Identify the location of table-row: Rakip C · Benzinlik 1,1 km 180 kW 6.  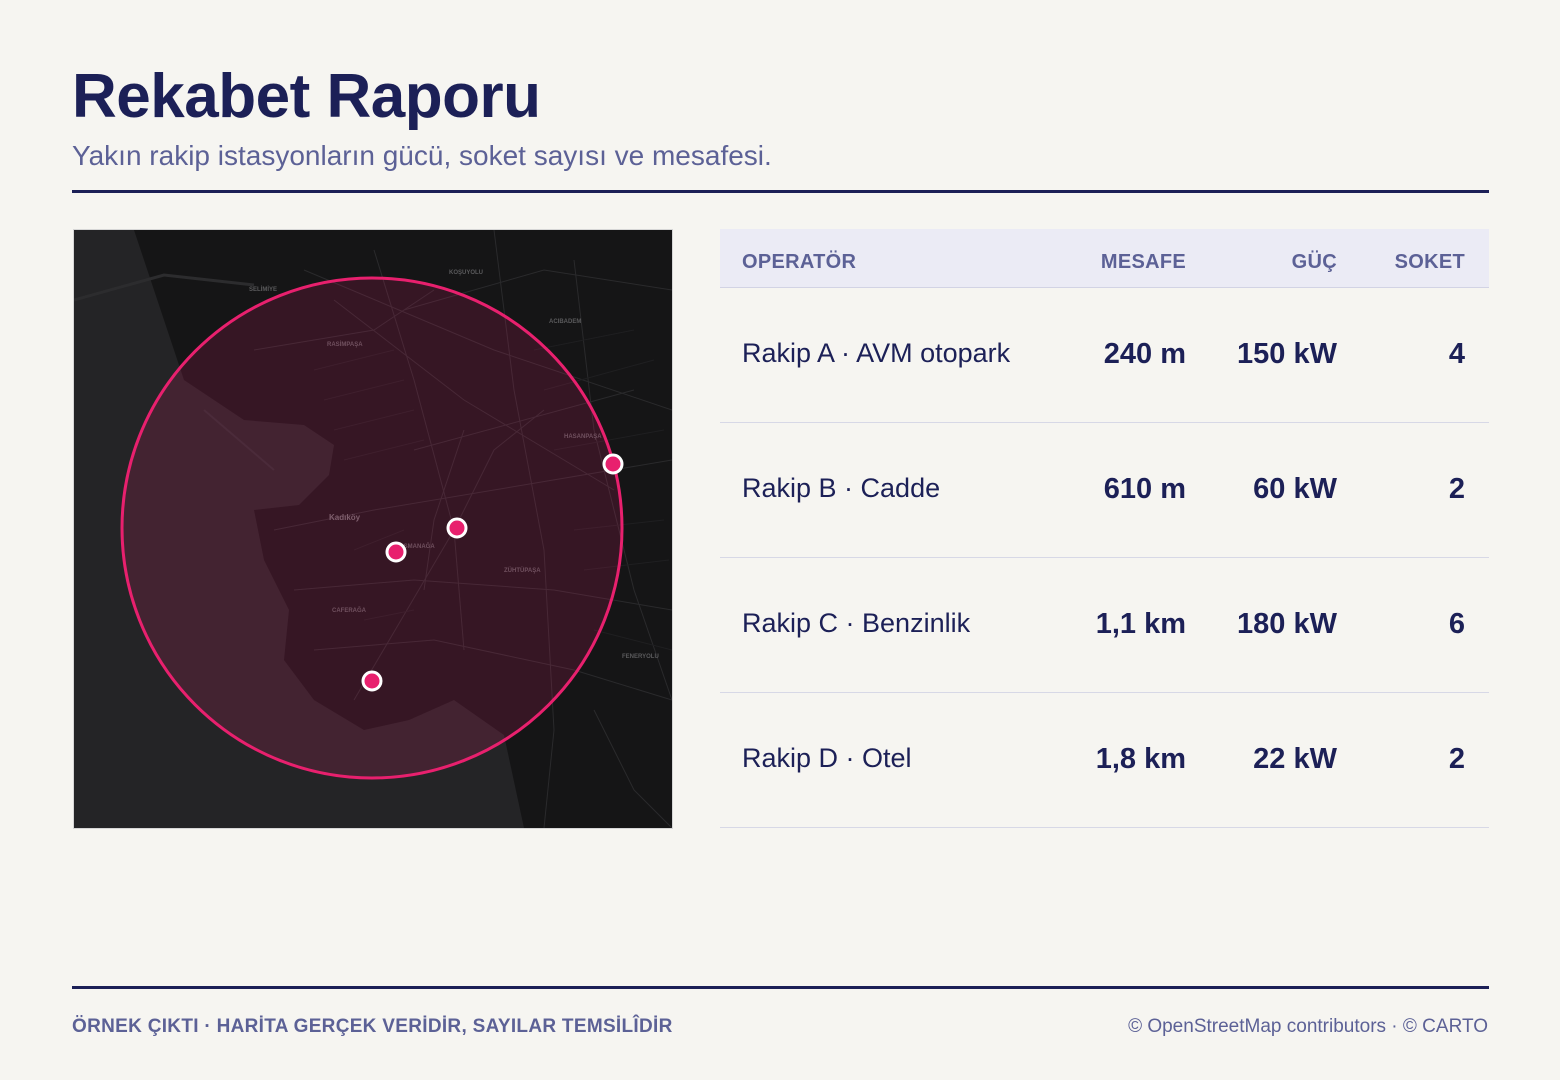
(1104, 625).